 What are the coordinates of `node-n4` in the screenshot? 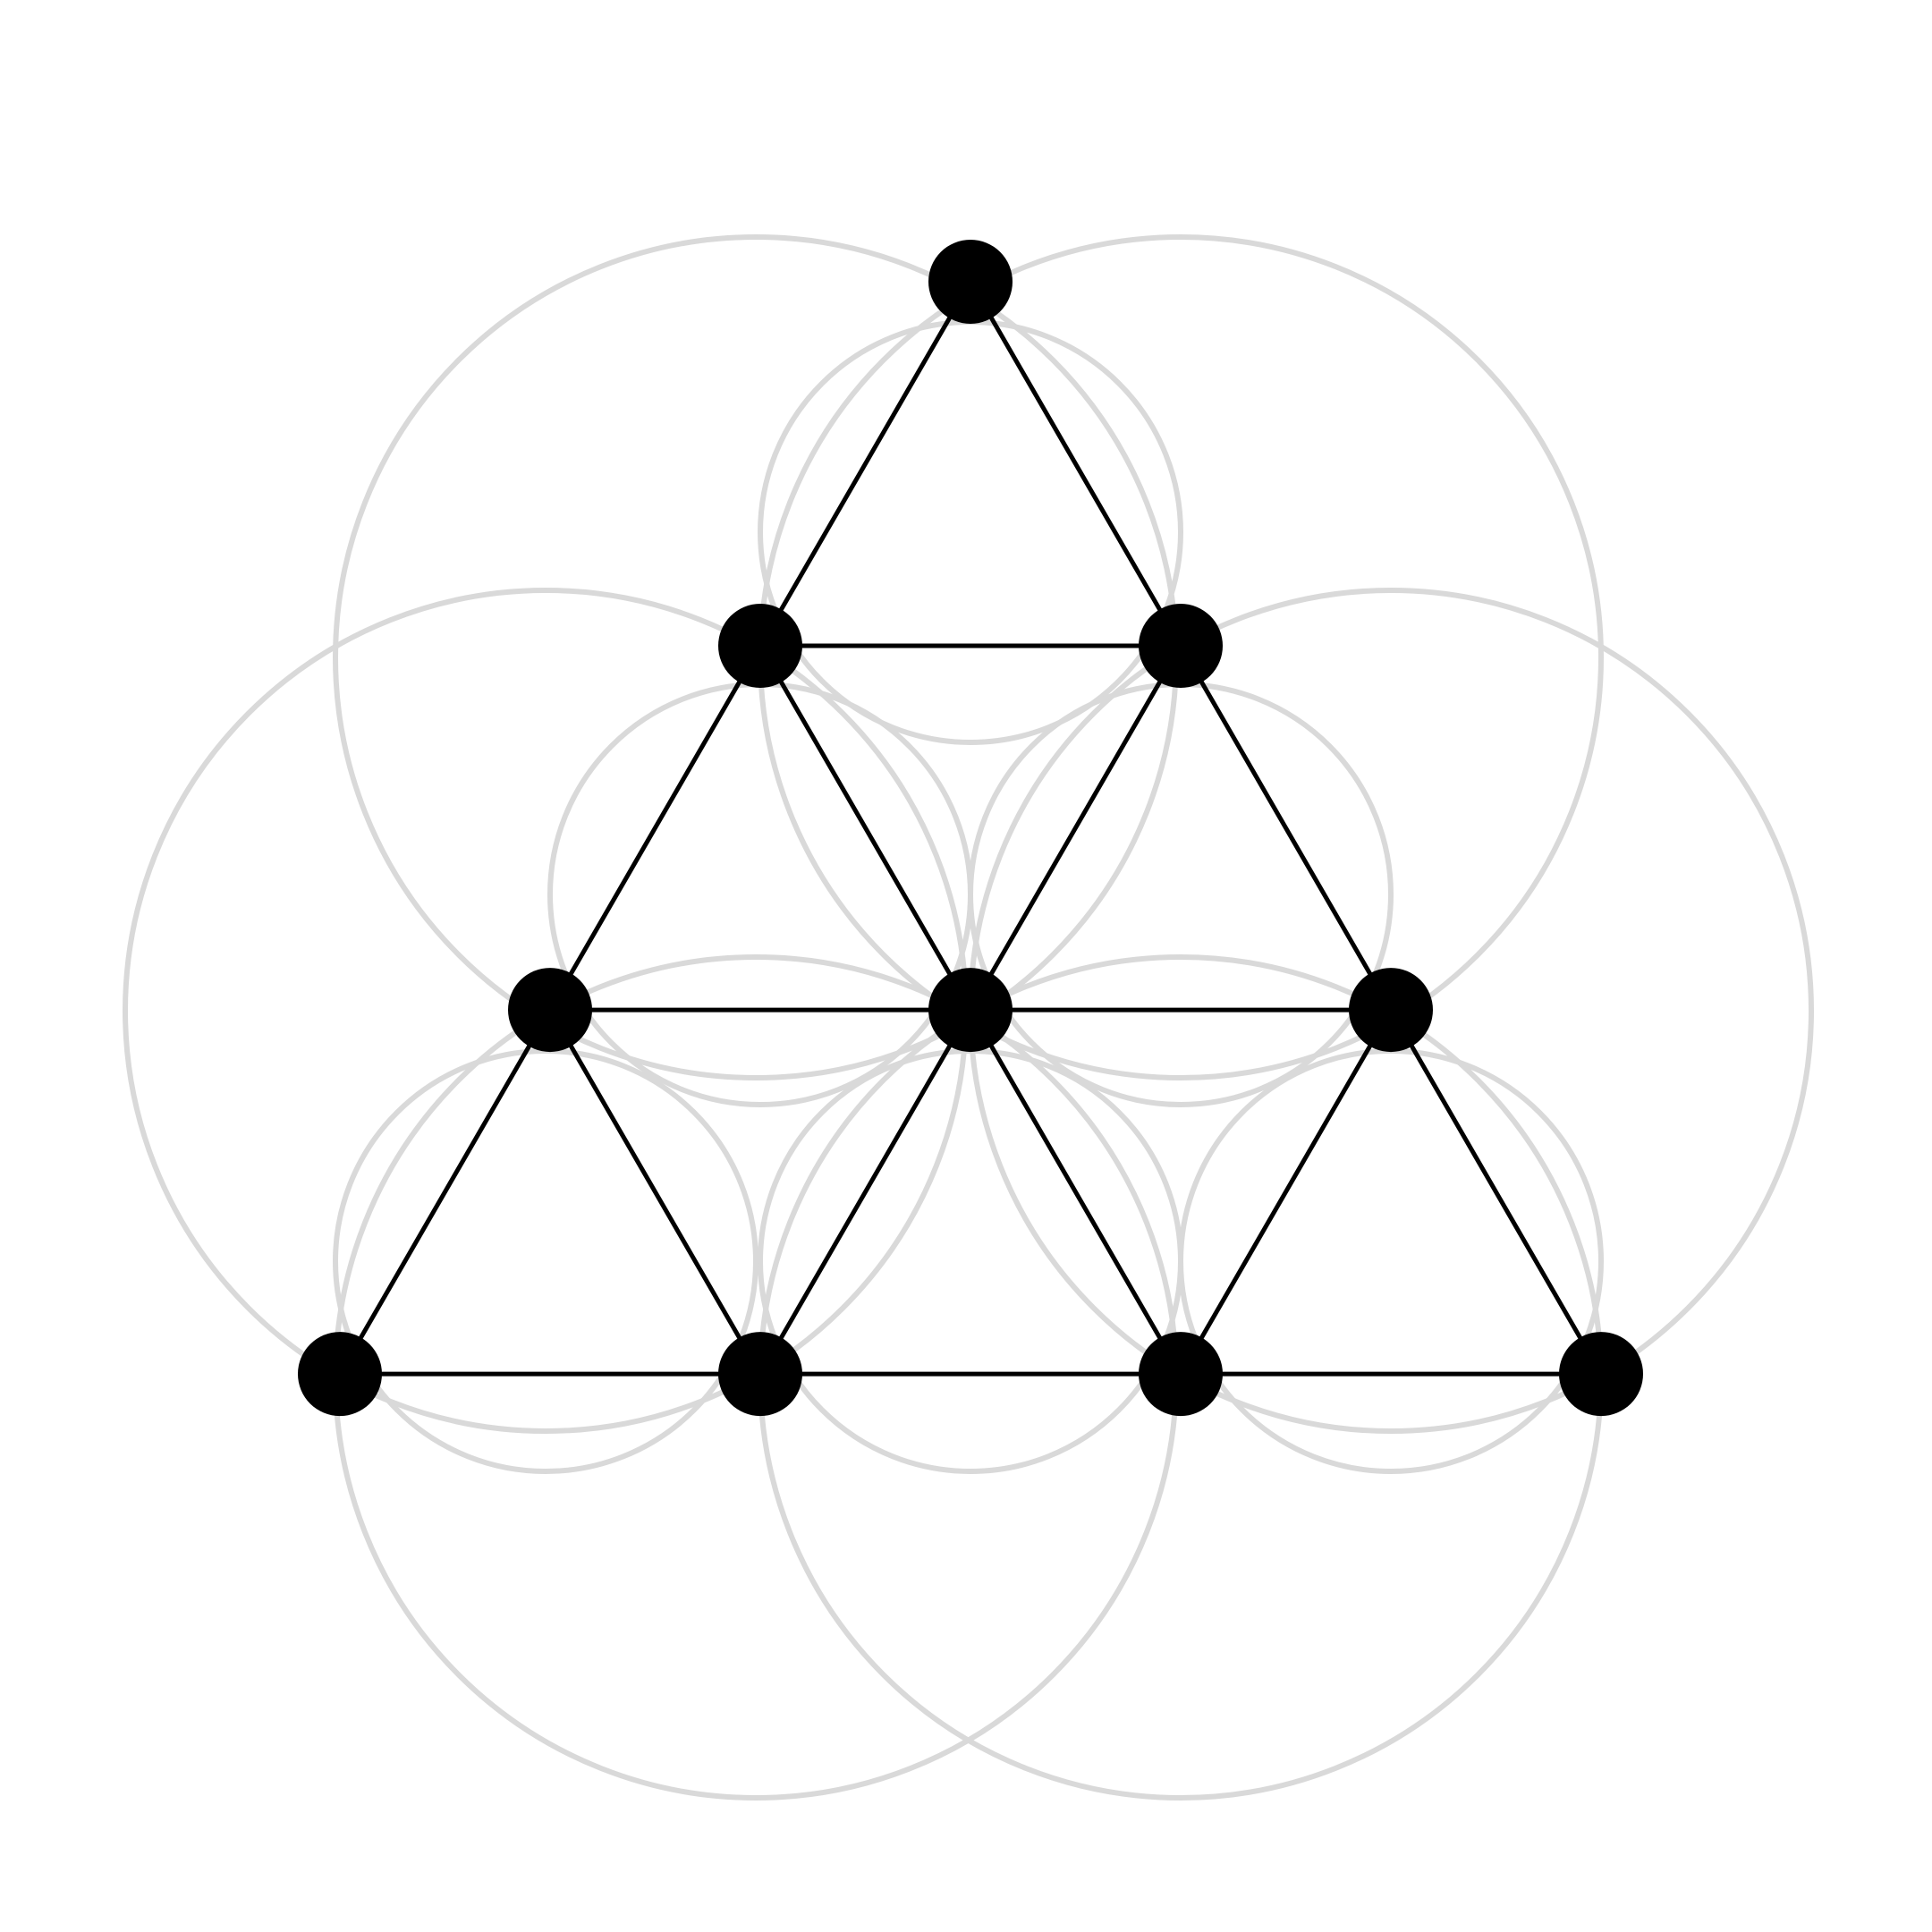 It's located at (970, 1010).